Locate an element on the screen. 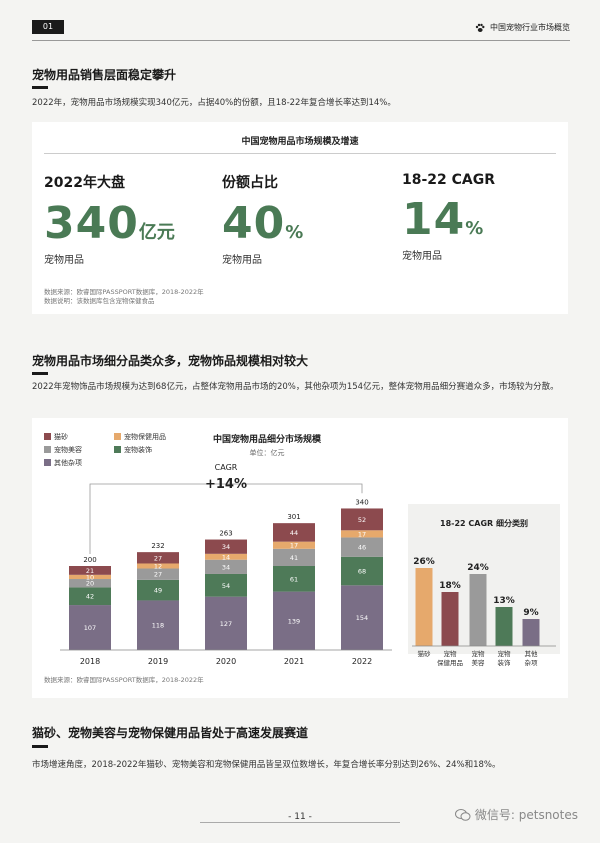  stat-market-size: 2022年大盘 340亿元 宠物用品 is located at coordinates (129, 219).